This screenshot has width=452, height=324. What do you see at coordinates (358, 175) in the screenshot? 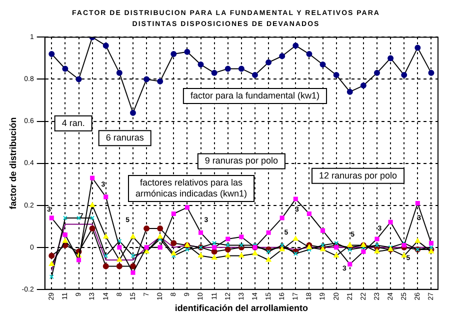
I see `annotation: 12 ranuras por polo` at bounding box center [358, 175].